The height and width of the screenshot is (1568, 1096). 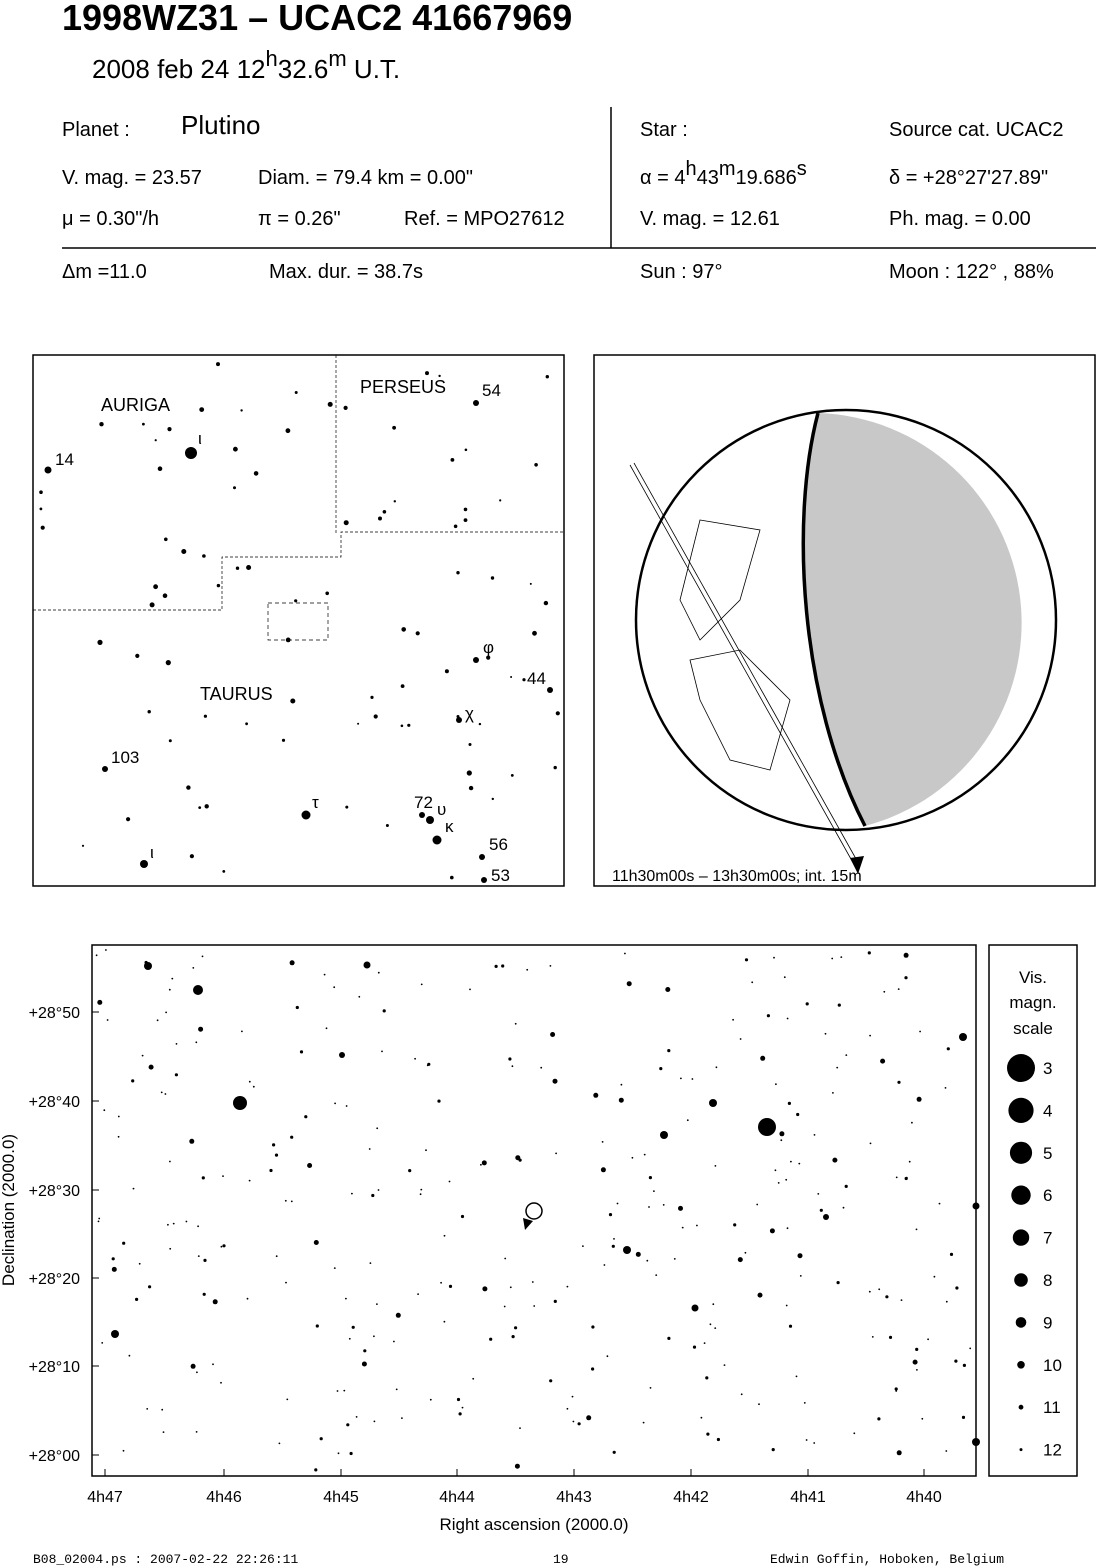 I want to click on target, so click(x=534, y=1211).